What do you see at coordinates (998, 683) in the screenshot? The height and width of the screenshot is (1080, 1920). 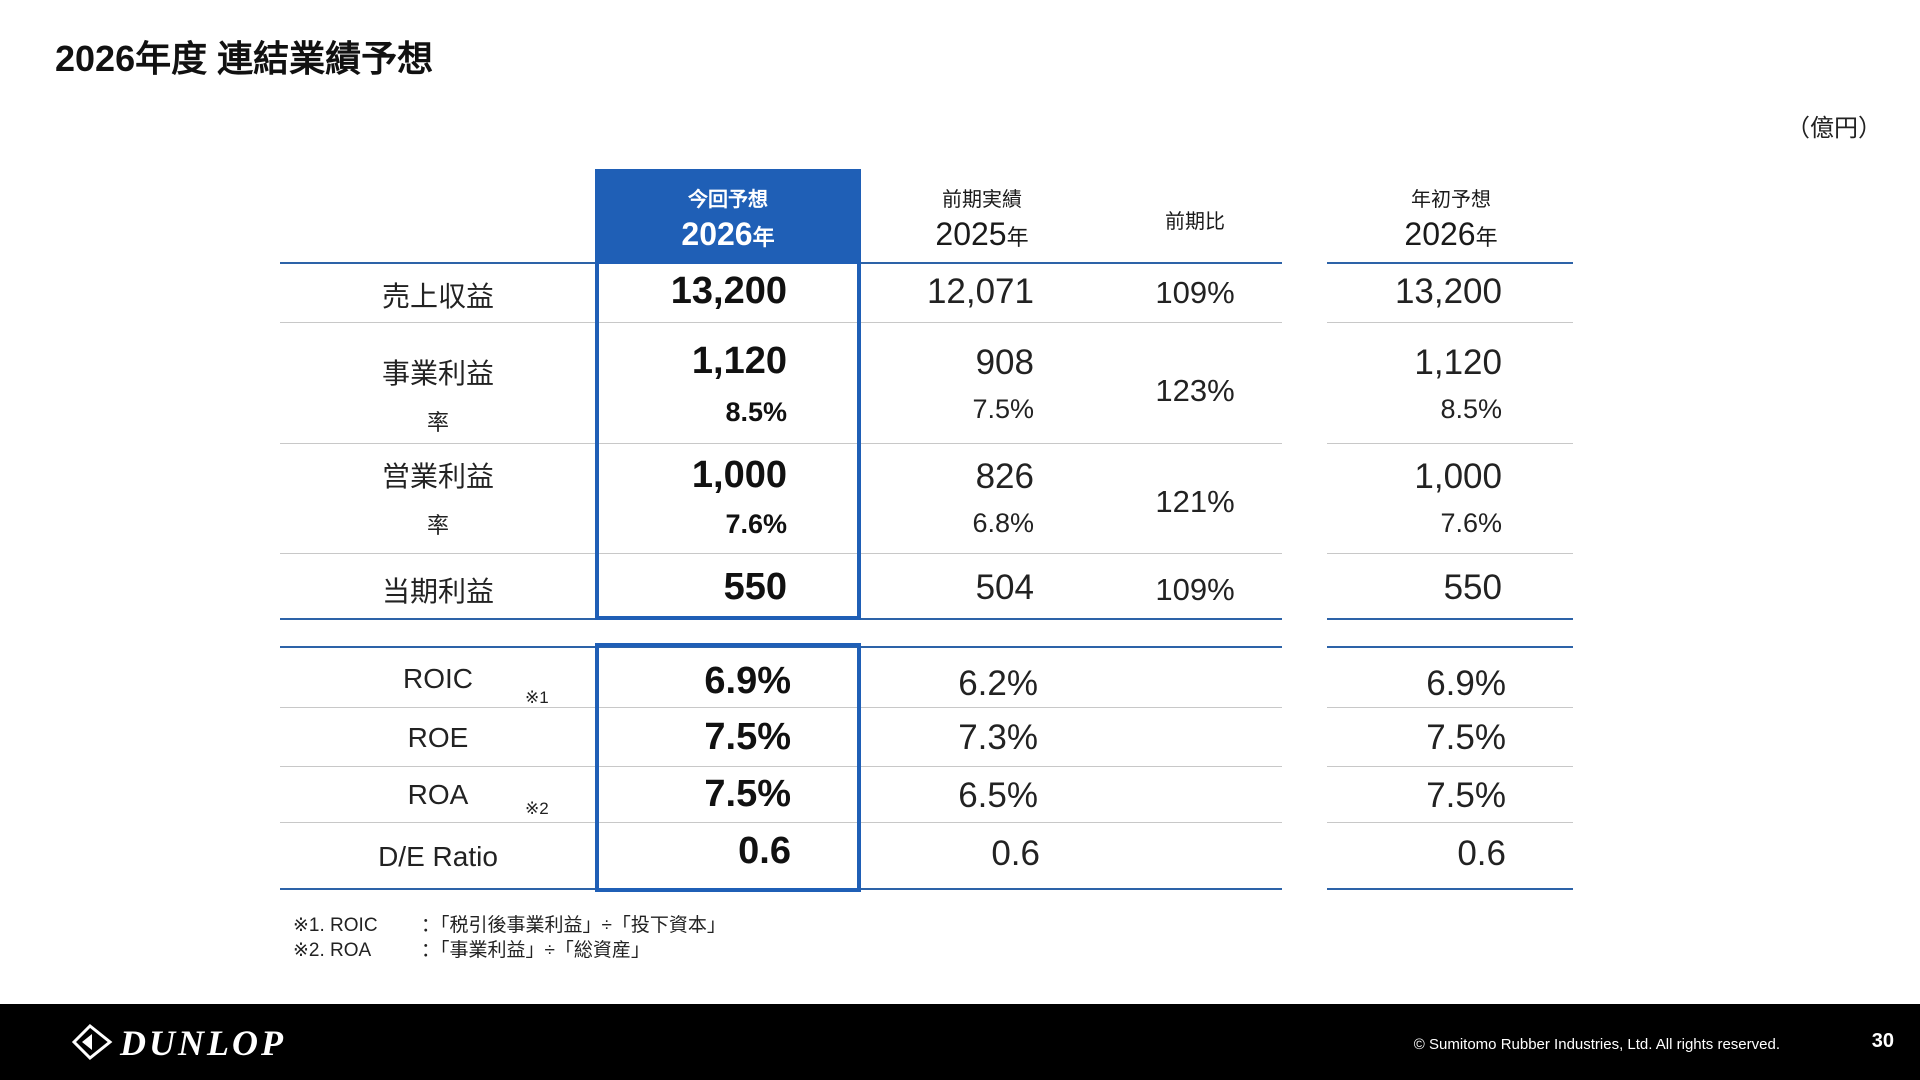 I see `previous-roic: 6.2%` at bounding box center [998, 683].